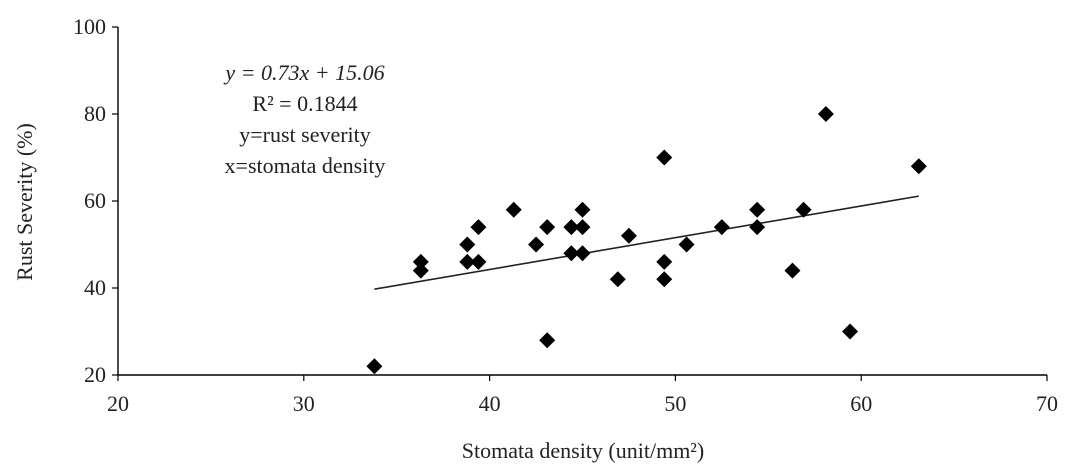 Image resolution: width=1074 pixels, height=464 pixels. I want to click on x-tick-label: 70, so click(1047, 403).